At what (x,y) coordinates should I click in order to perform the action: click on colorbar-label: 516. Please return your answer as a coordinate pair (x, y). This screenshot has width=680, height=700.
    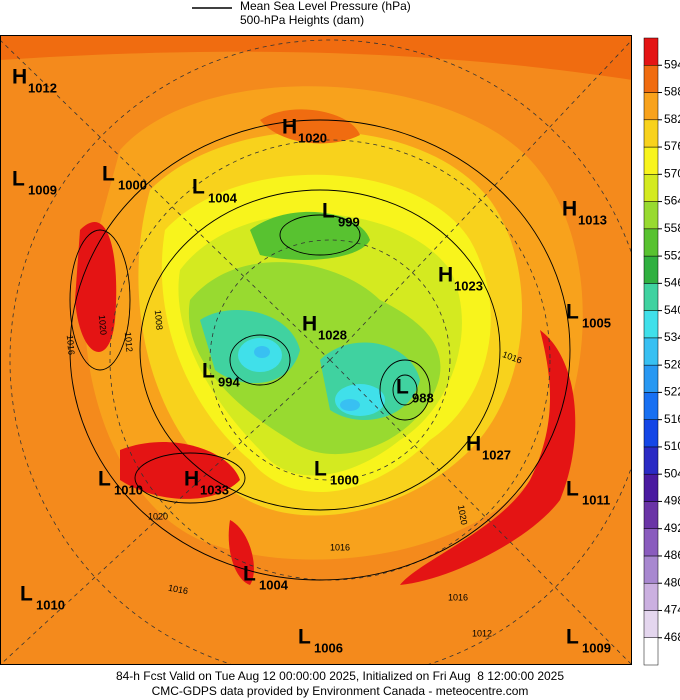
    Looking at the image, I should click on (672, 419).